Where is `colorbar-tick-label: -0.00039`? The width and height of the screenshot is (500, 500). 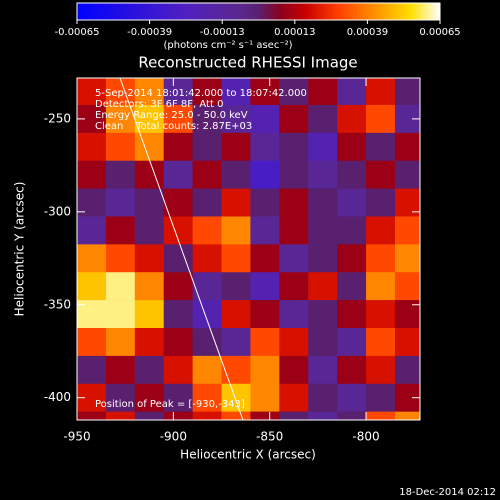 colorbar-tick-label: -0.00039 is located at coordinates (149, 32).